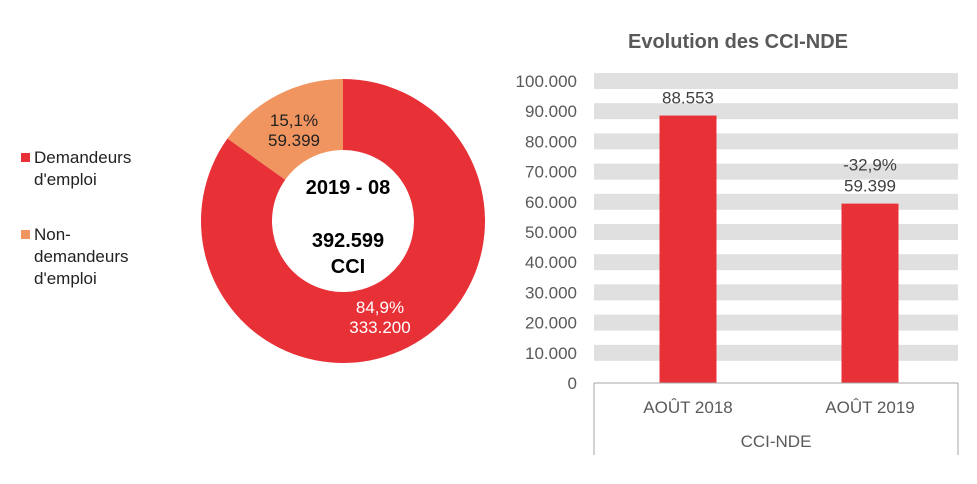  I want to click on x-category-label: AOÛT 2018, so click(687, 407).